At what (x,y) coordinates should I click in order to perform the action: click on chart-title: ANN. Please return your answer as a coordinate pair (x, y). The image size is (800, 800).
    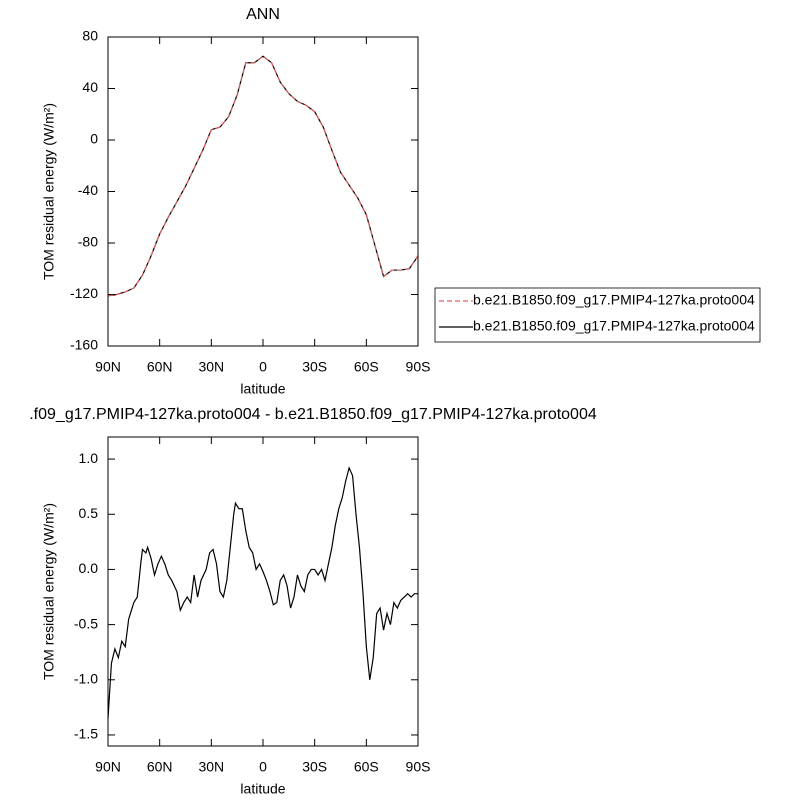
    Looking at the image, I should click on (263, 14).